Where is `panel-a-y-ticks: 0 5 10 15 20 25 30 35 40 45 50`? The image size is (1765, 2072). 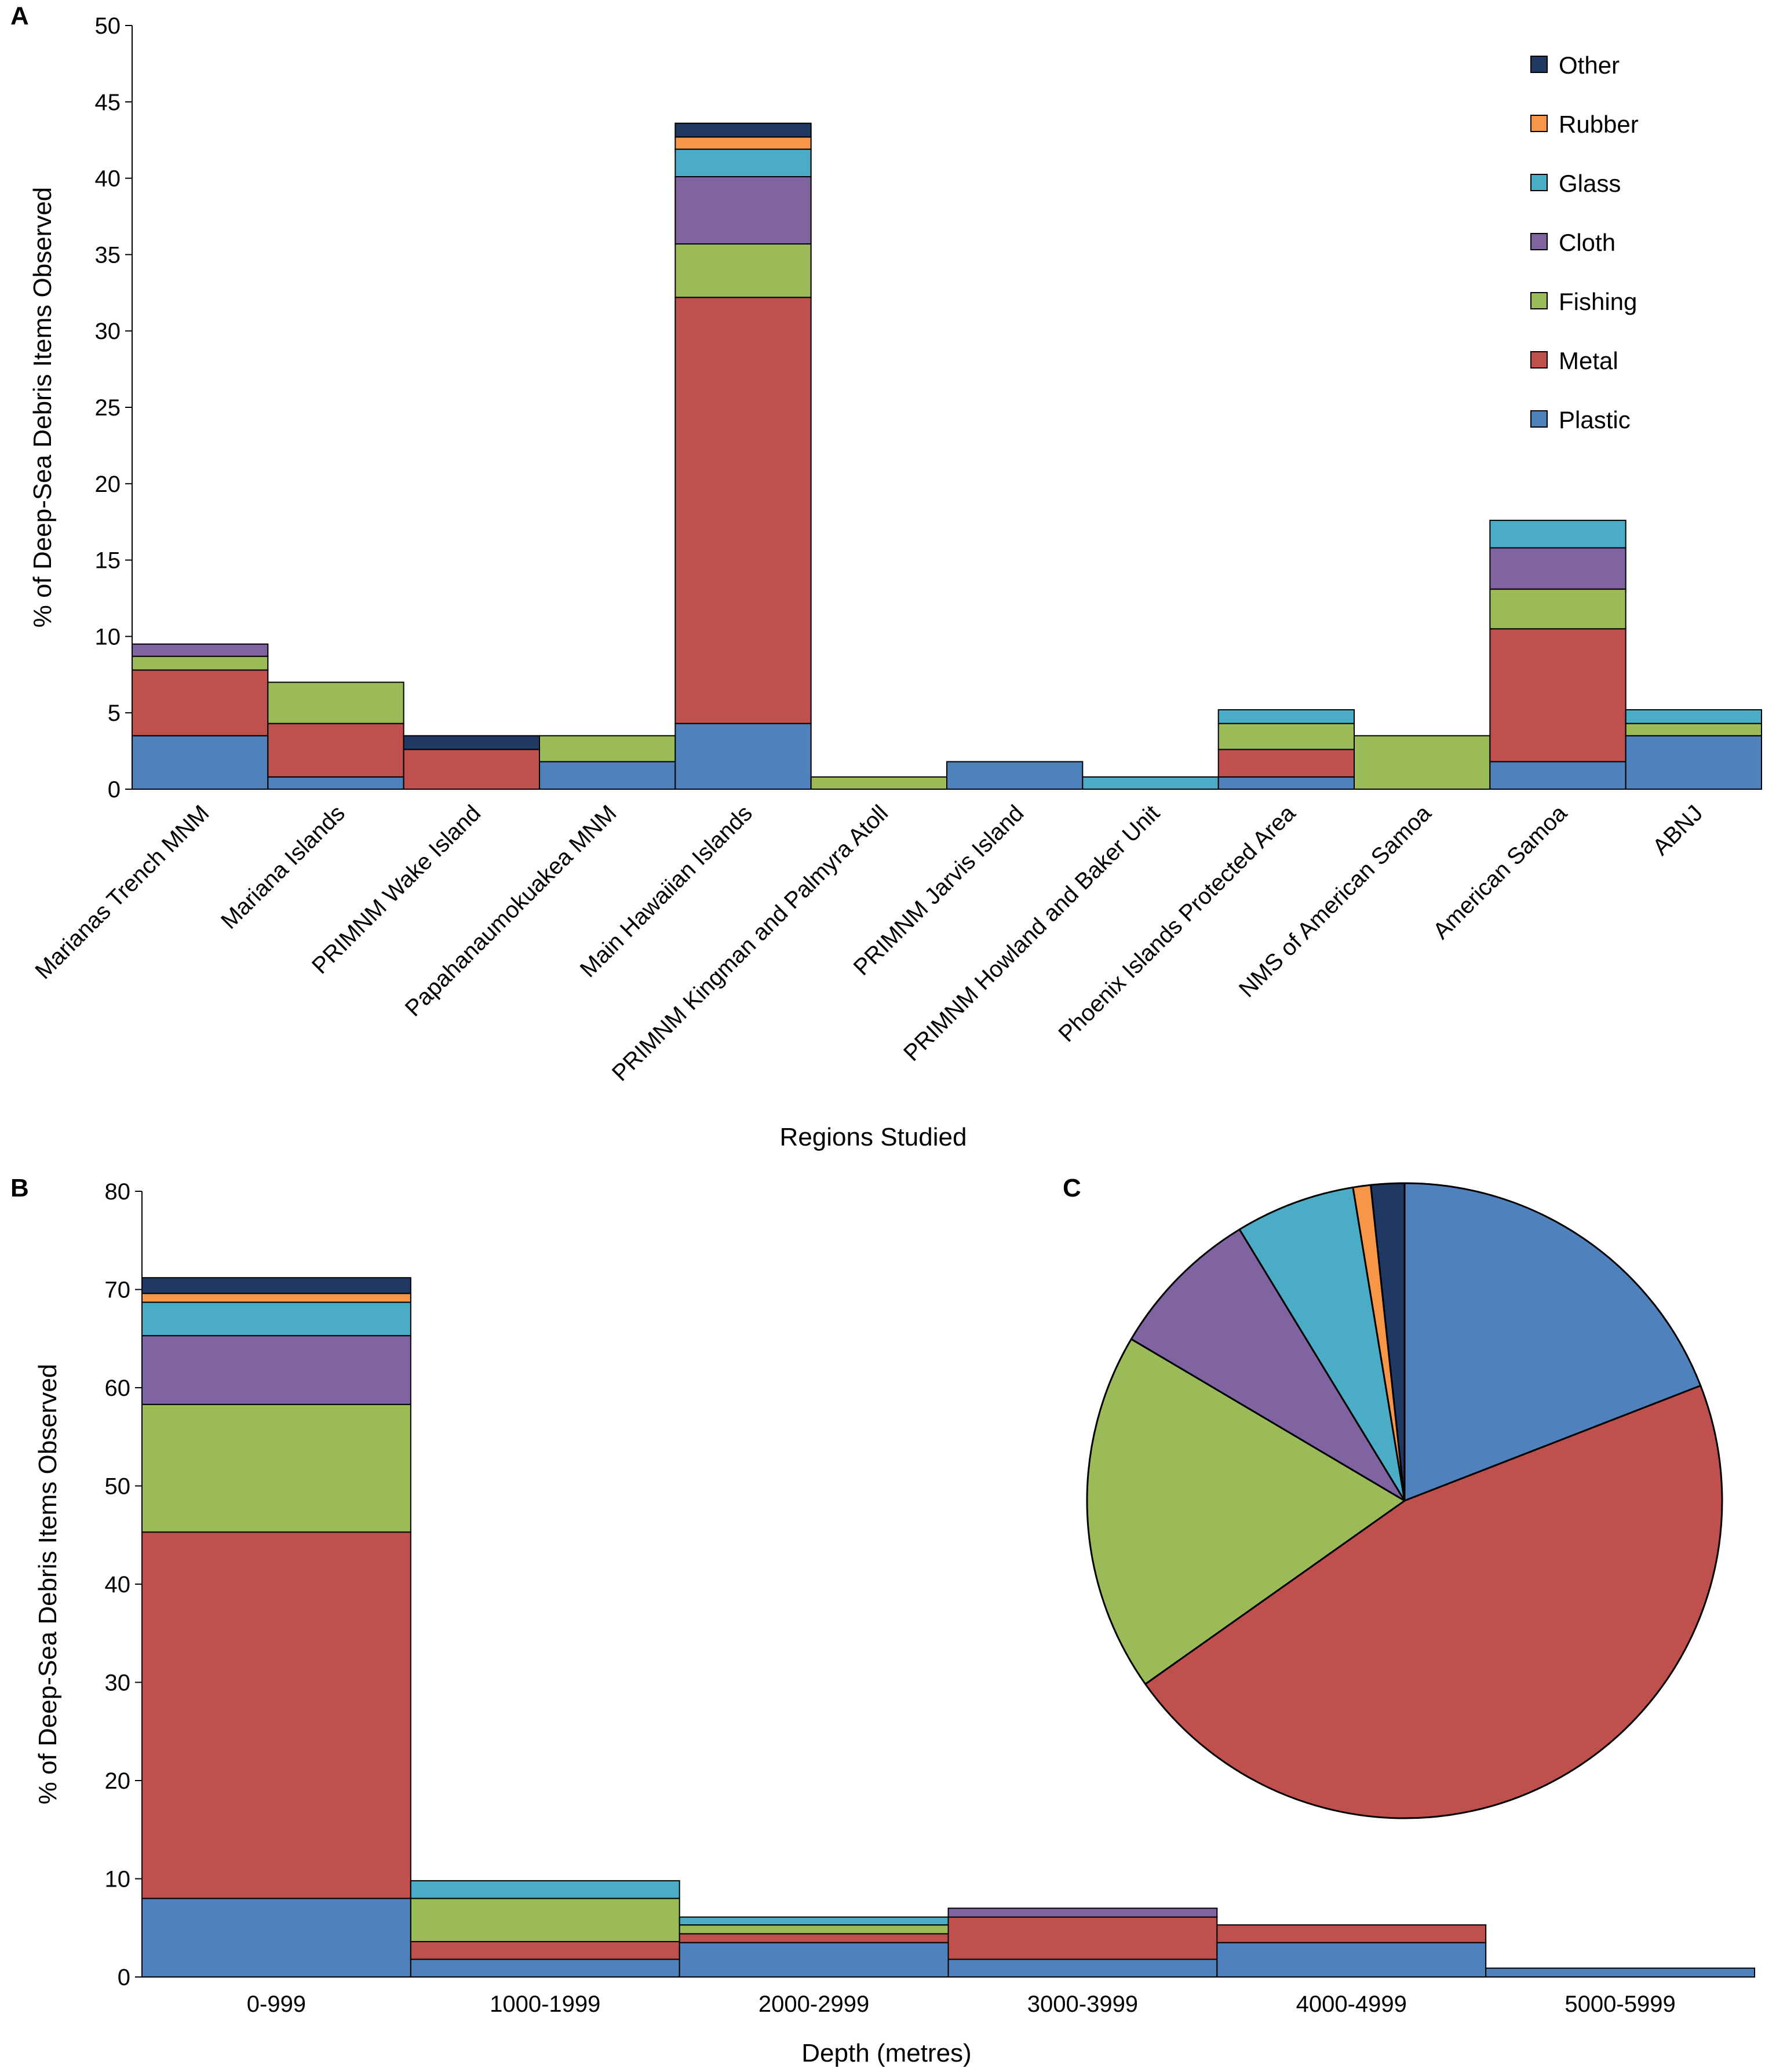 panel-a-y-ticks: 0 5 10 15 20 25 30 35 40 45 50 is located at coordinates (113, 408).